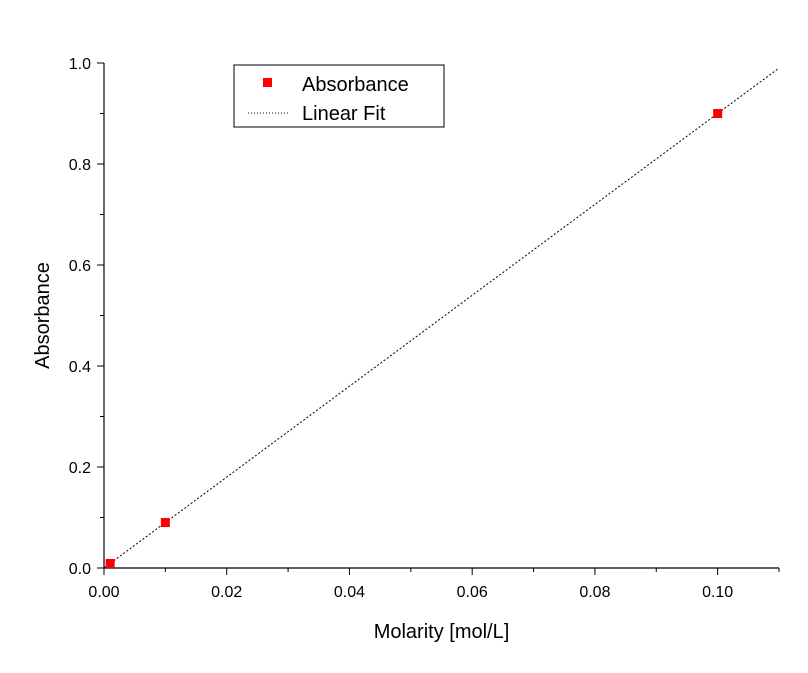 The width and height of the screenshot is (808, 673). What do you see at coordinates (717, 592) in the screenshot?
I see `x-tick-label: 0.10` at bounding box center [717, 592].